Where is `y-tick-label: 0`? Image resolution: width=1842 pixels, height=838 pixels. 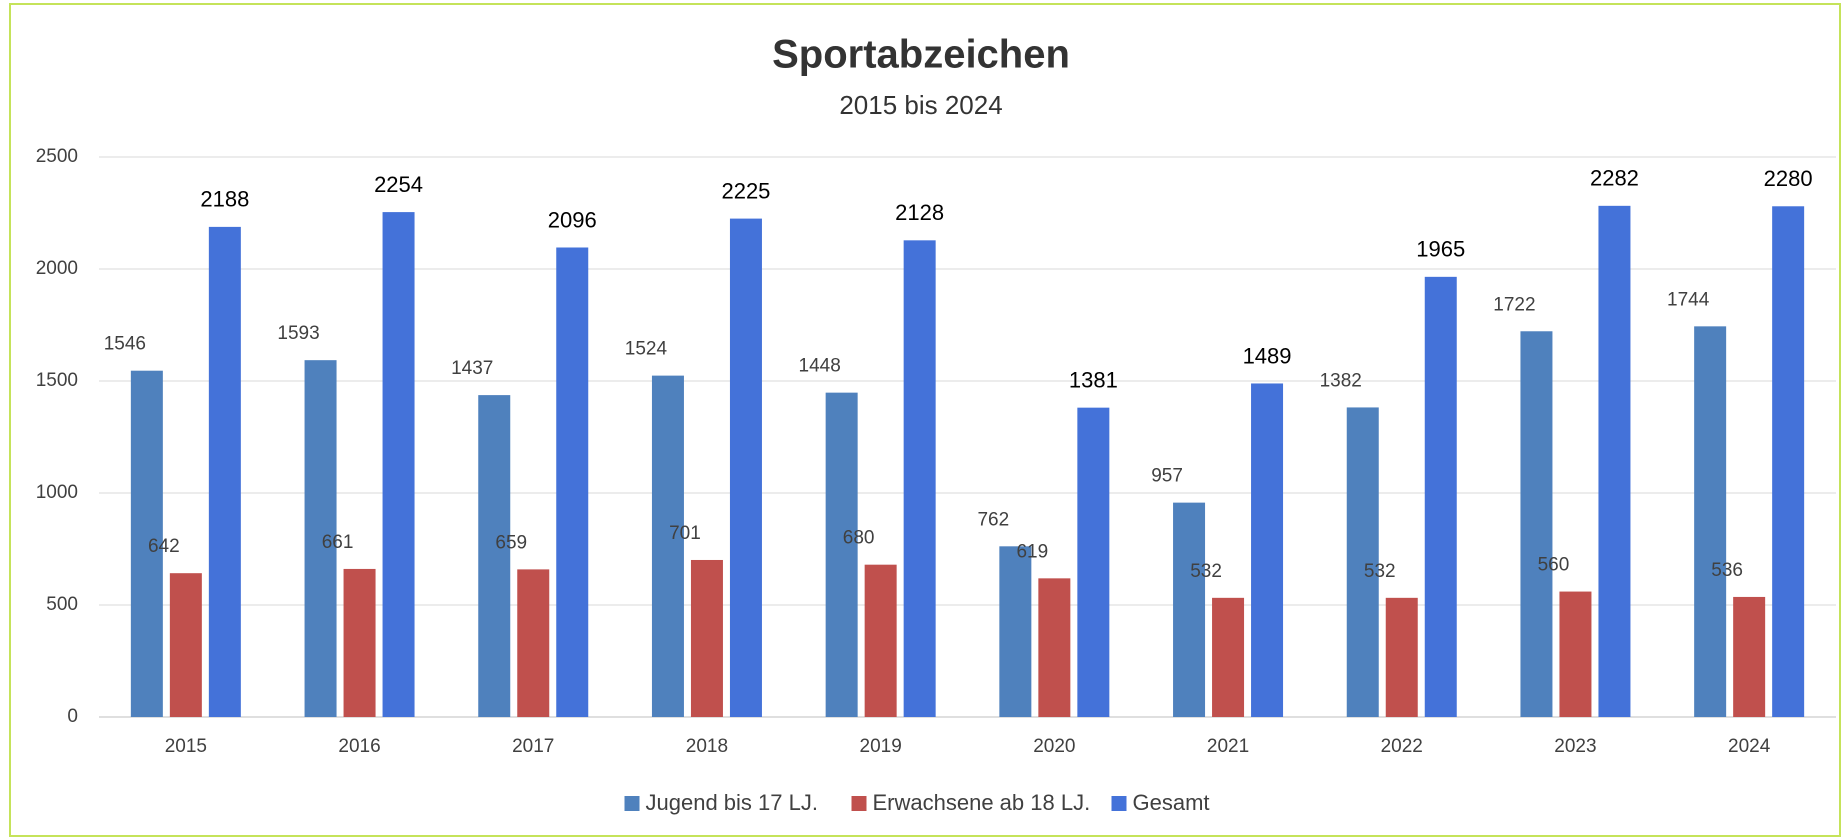 y-tick-label: 0 is located at coordinates (72, 716).